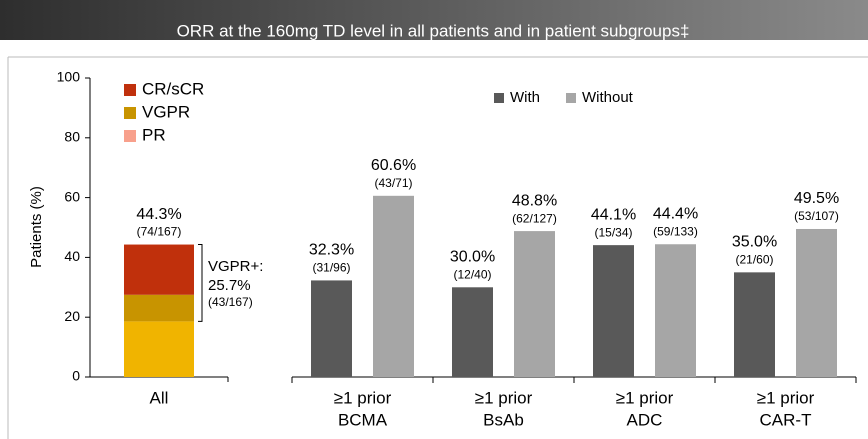  Describe the element at coordinates (72, 256) in the screenshot. I see `y-tick-label: 40` at that location.